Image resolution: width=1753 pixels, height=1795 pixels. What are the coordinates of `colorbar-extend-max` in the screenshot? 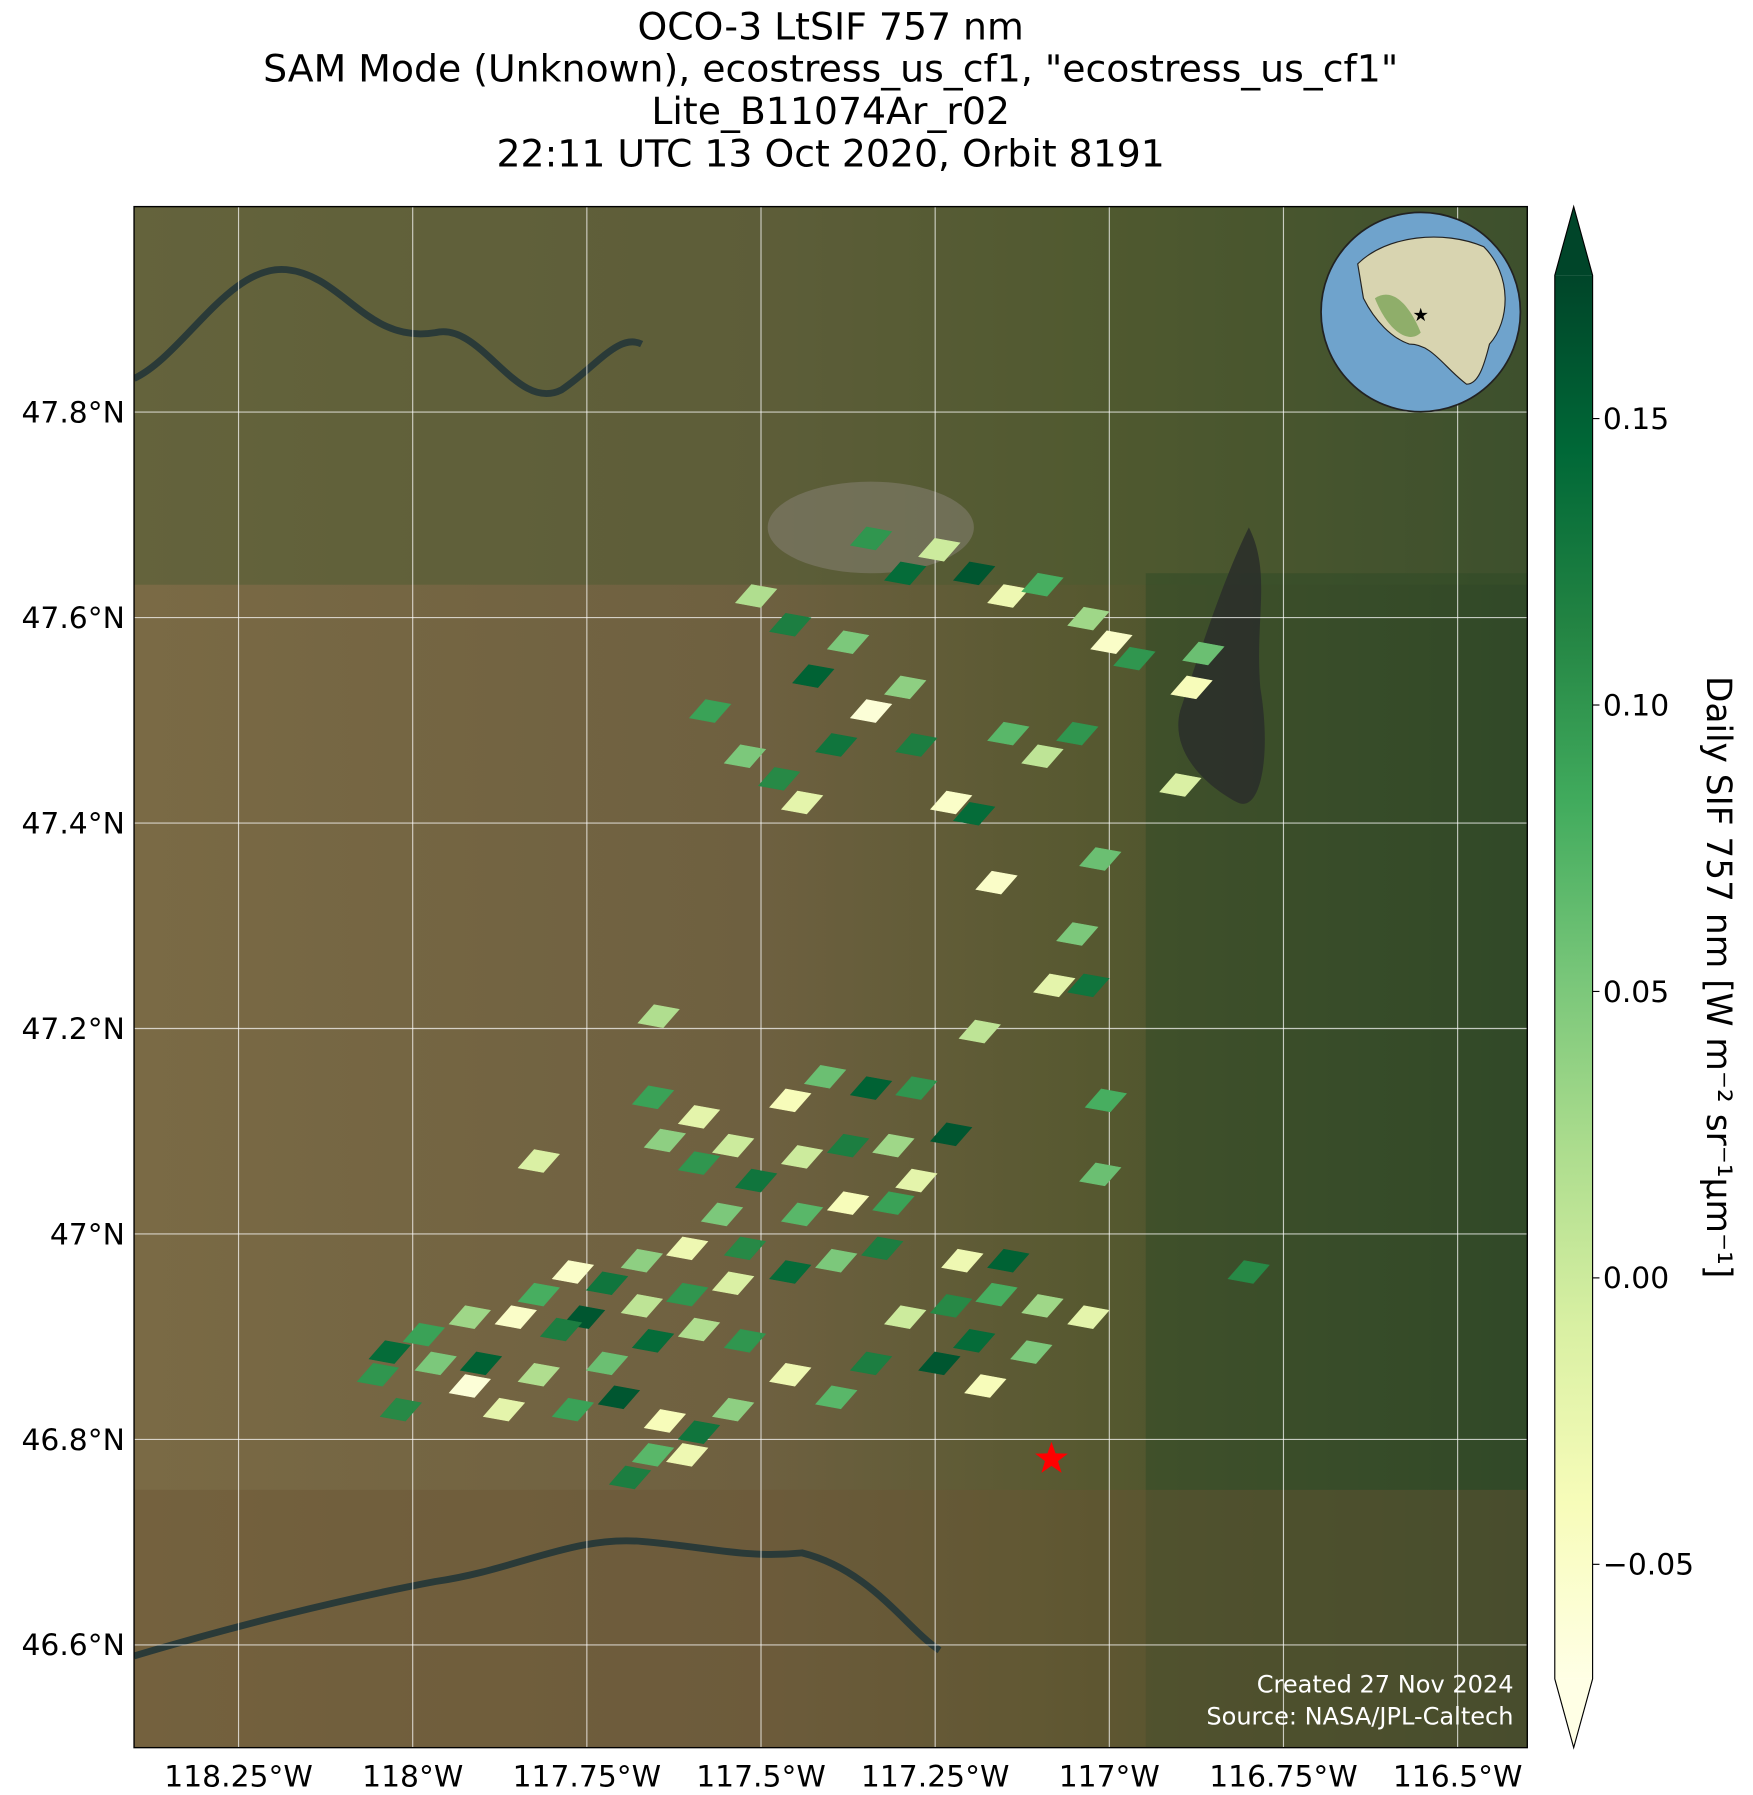 It's located at (1573, 241).